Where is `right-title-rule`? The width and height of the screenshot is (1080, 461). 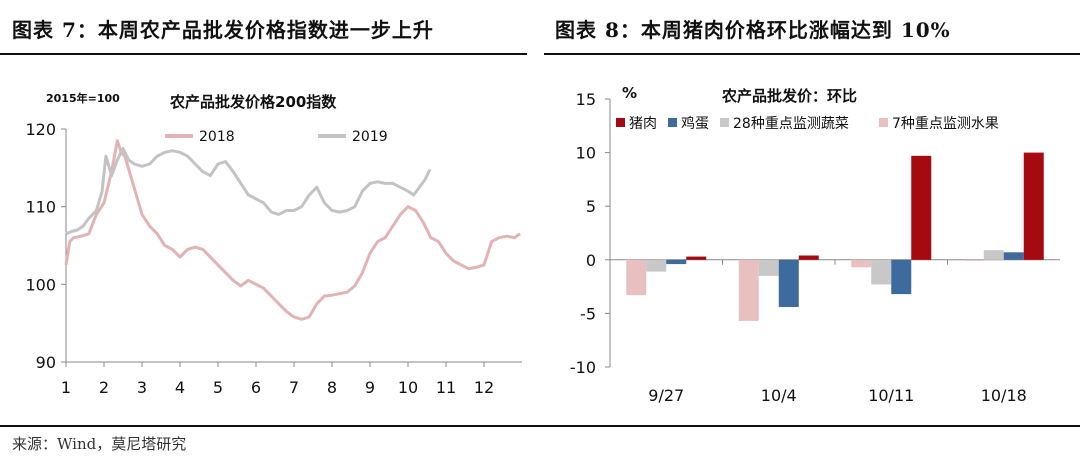
right-title-rule is located at coordinates (812, 54).